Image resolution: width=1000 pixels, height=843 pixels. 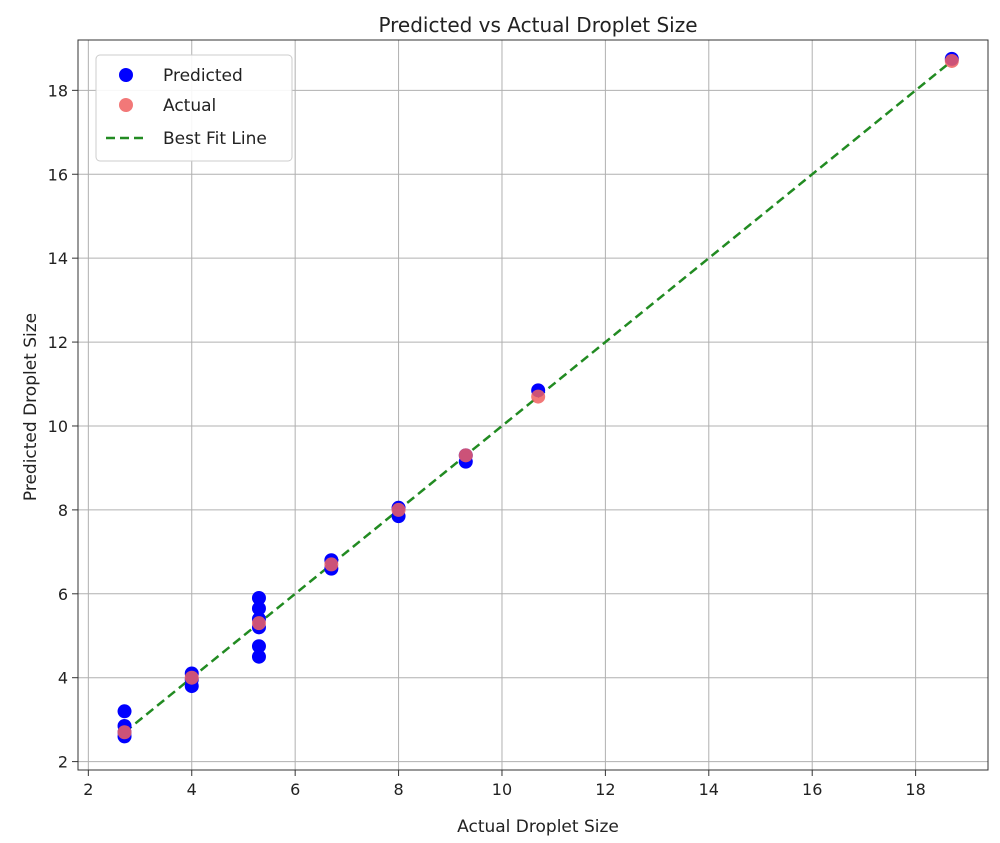 What do you see at coordinates (538, 827) in the screenshot?
I see `x-axis-label: Actual Droplet Size` at bounding box center [538, 827].